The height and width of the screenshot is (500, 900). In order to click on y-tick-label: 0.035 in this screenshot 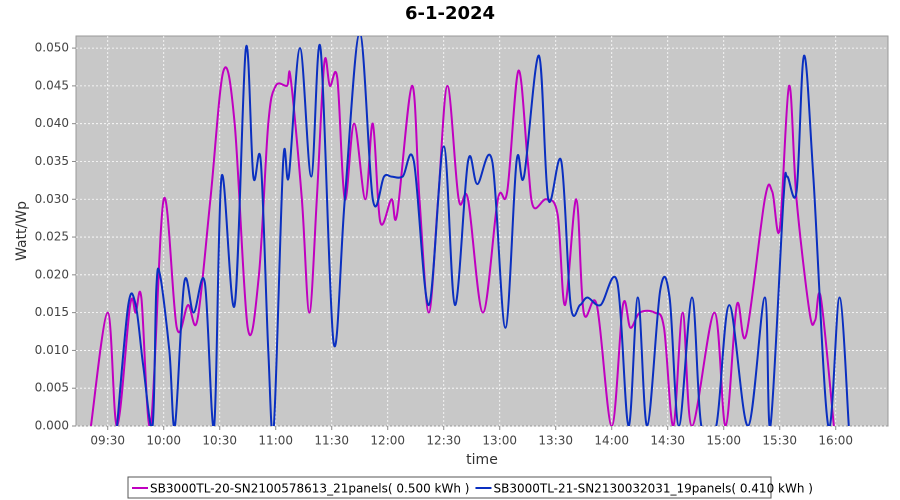, I will do `click(52, 161)`.